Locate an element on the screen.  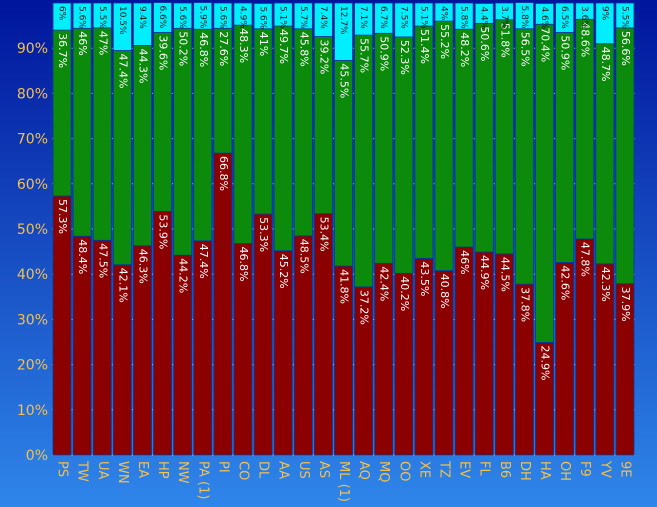
data-label: 53.9% is located at coordinates (163, 231).